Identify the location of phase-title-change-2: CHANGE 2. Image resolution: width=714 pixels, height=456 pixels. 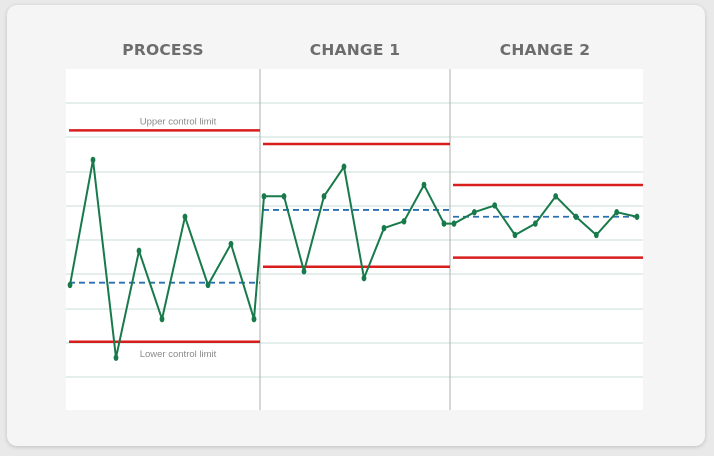
(545, 50).